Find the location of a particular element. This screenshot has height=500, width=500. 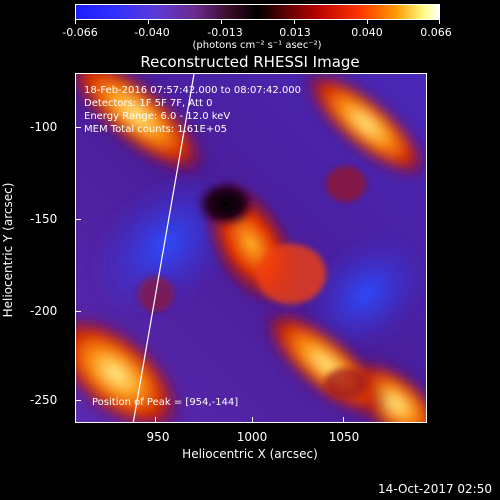

y-axis-label: Heliocentric Y (arcsec) is located at coordinates (8, 250).